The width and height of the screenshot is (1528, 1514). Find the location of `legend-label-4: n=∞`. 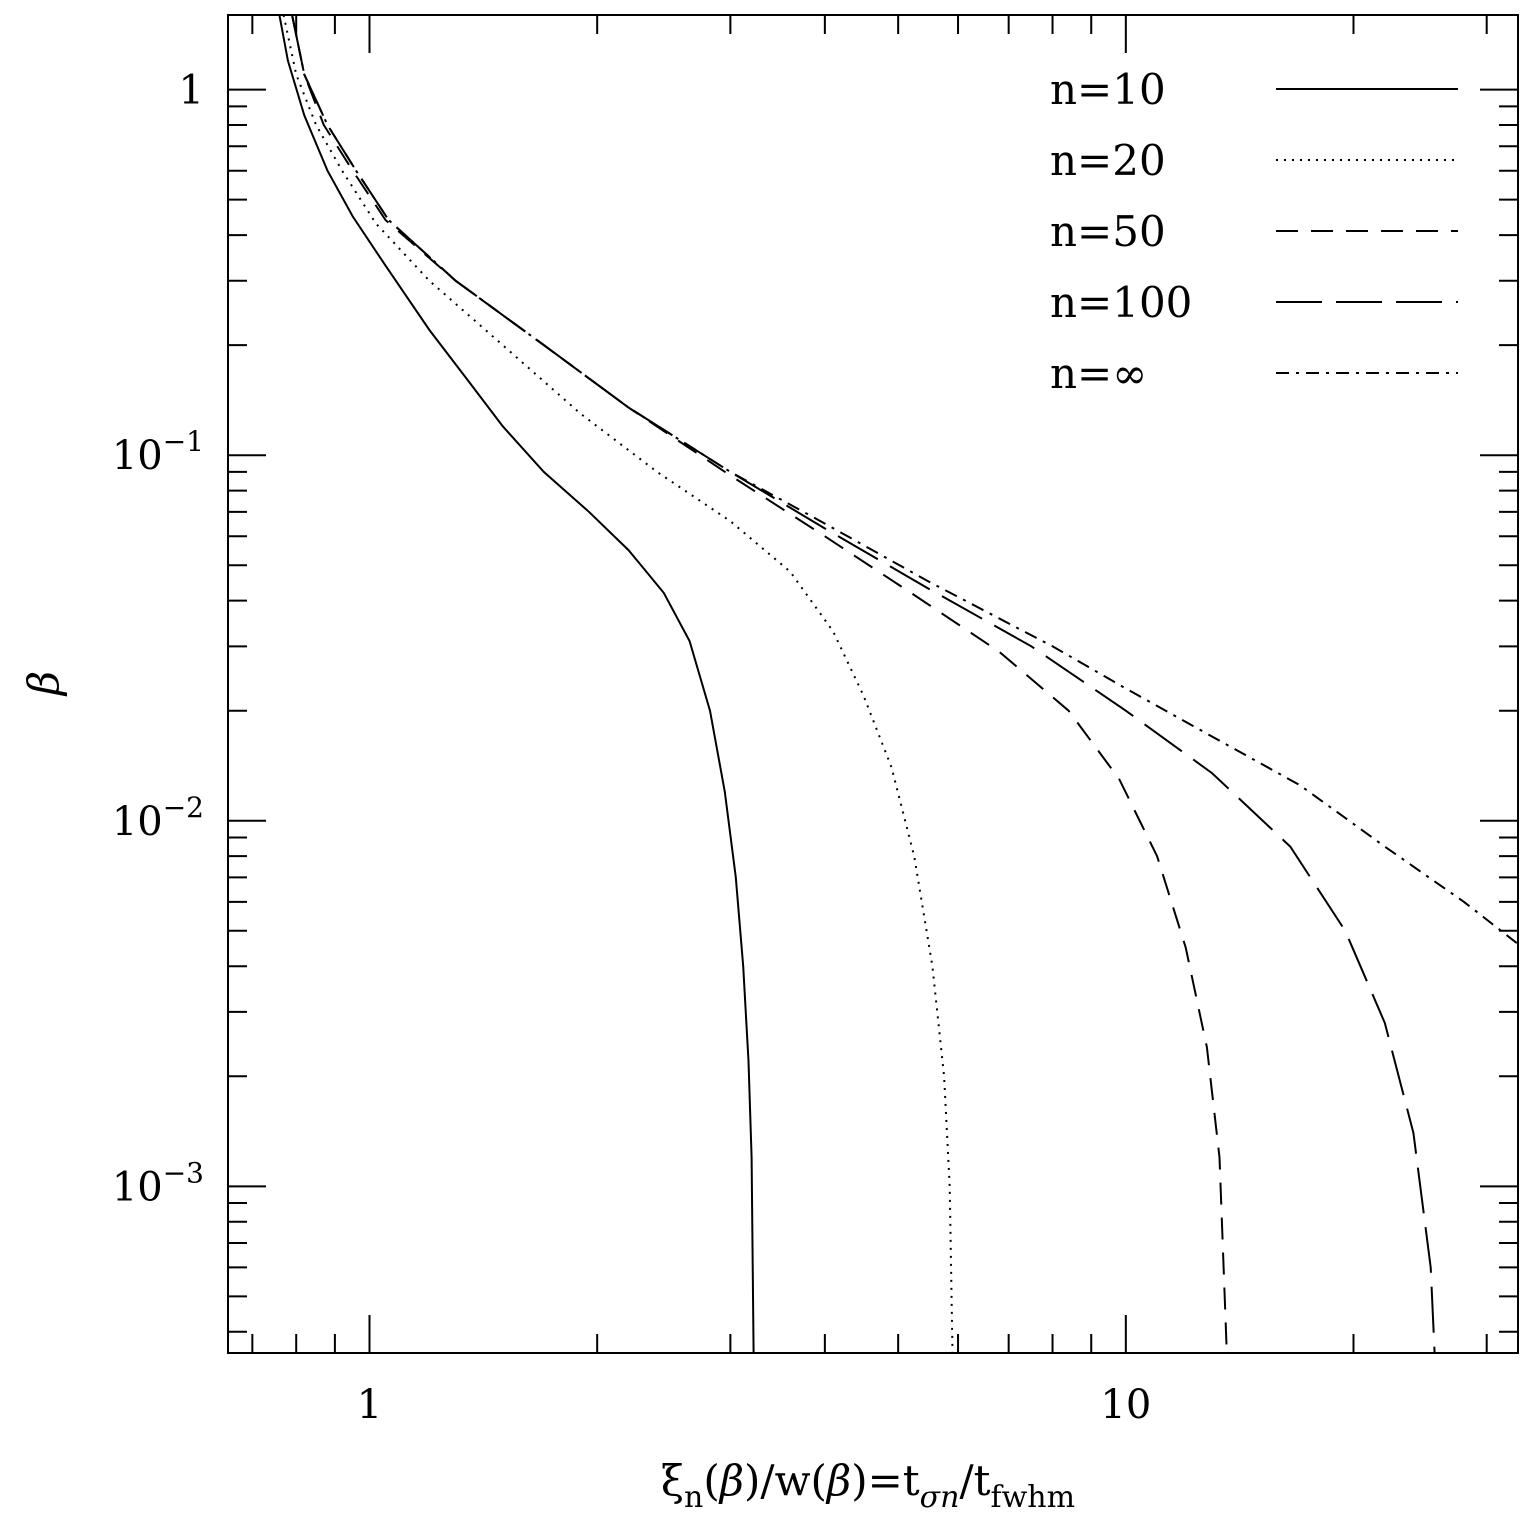

legend-label-4: n=∞ is located at coordinates (1098, 373).